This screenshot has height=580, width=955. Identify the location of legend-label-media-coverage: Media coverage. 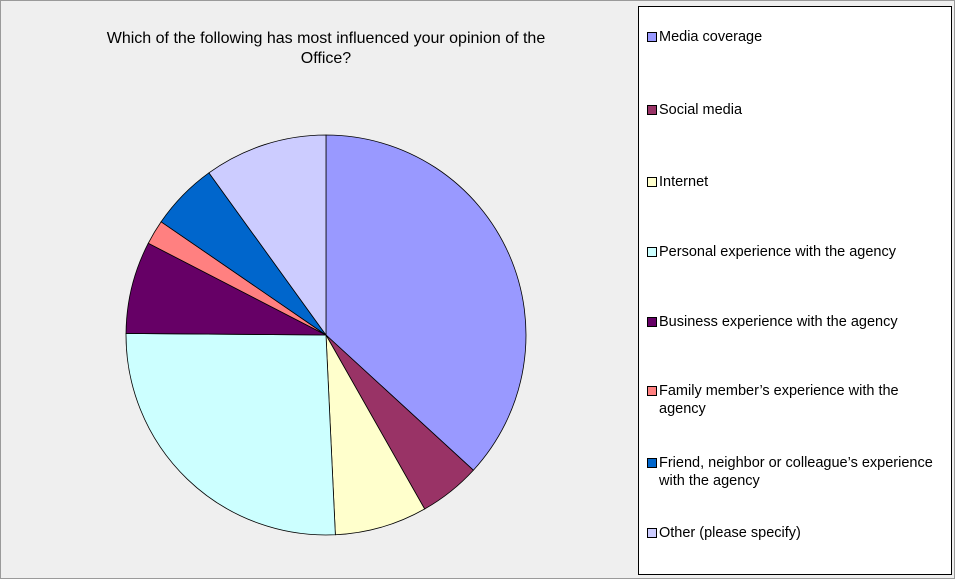
(711, 37).